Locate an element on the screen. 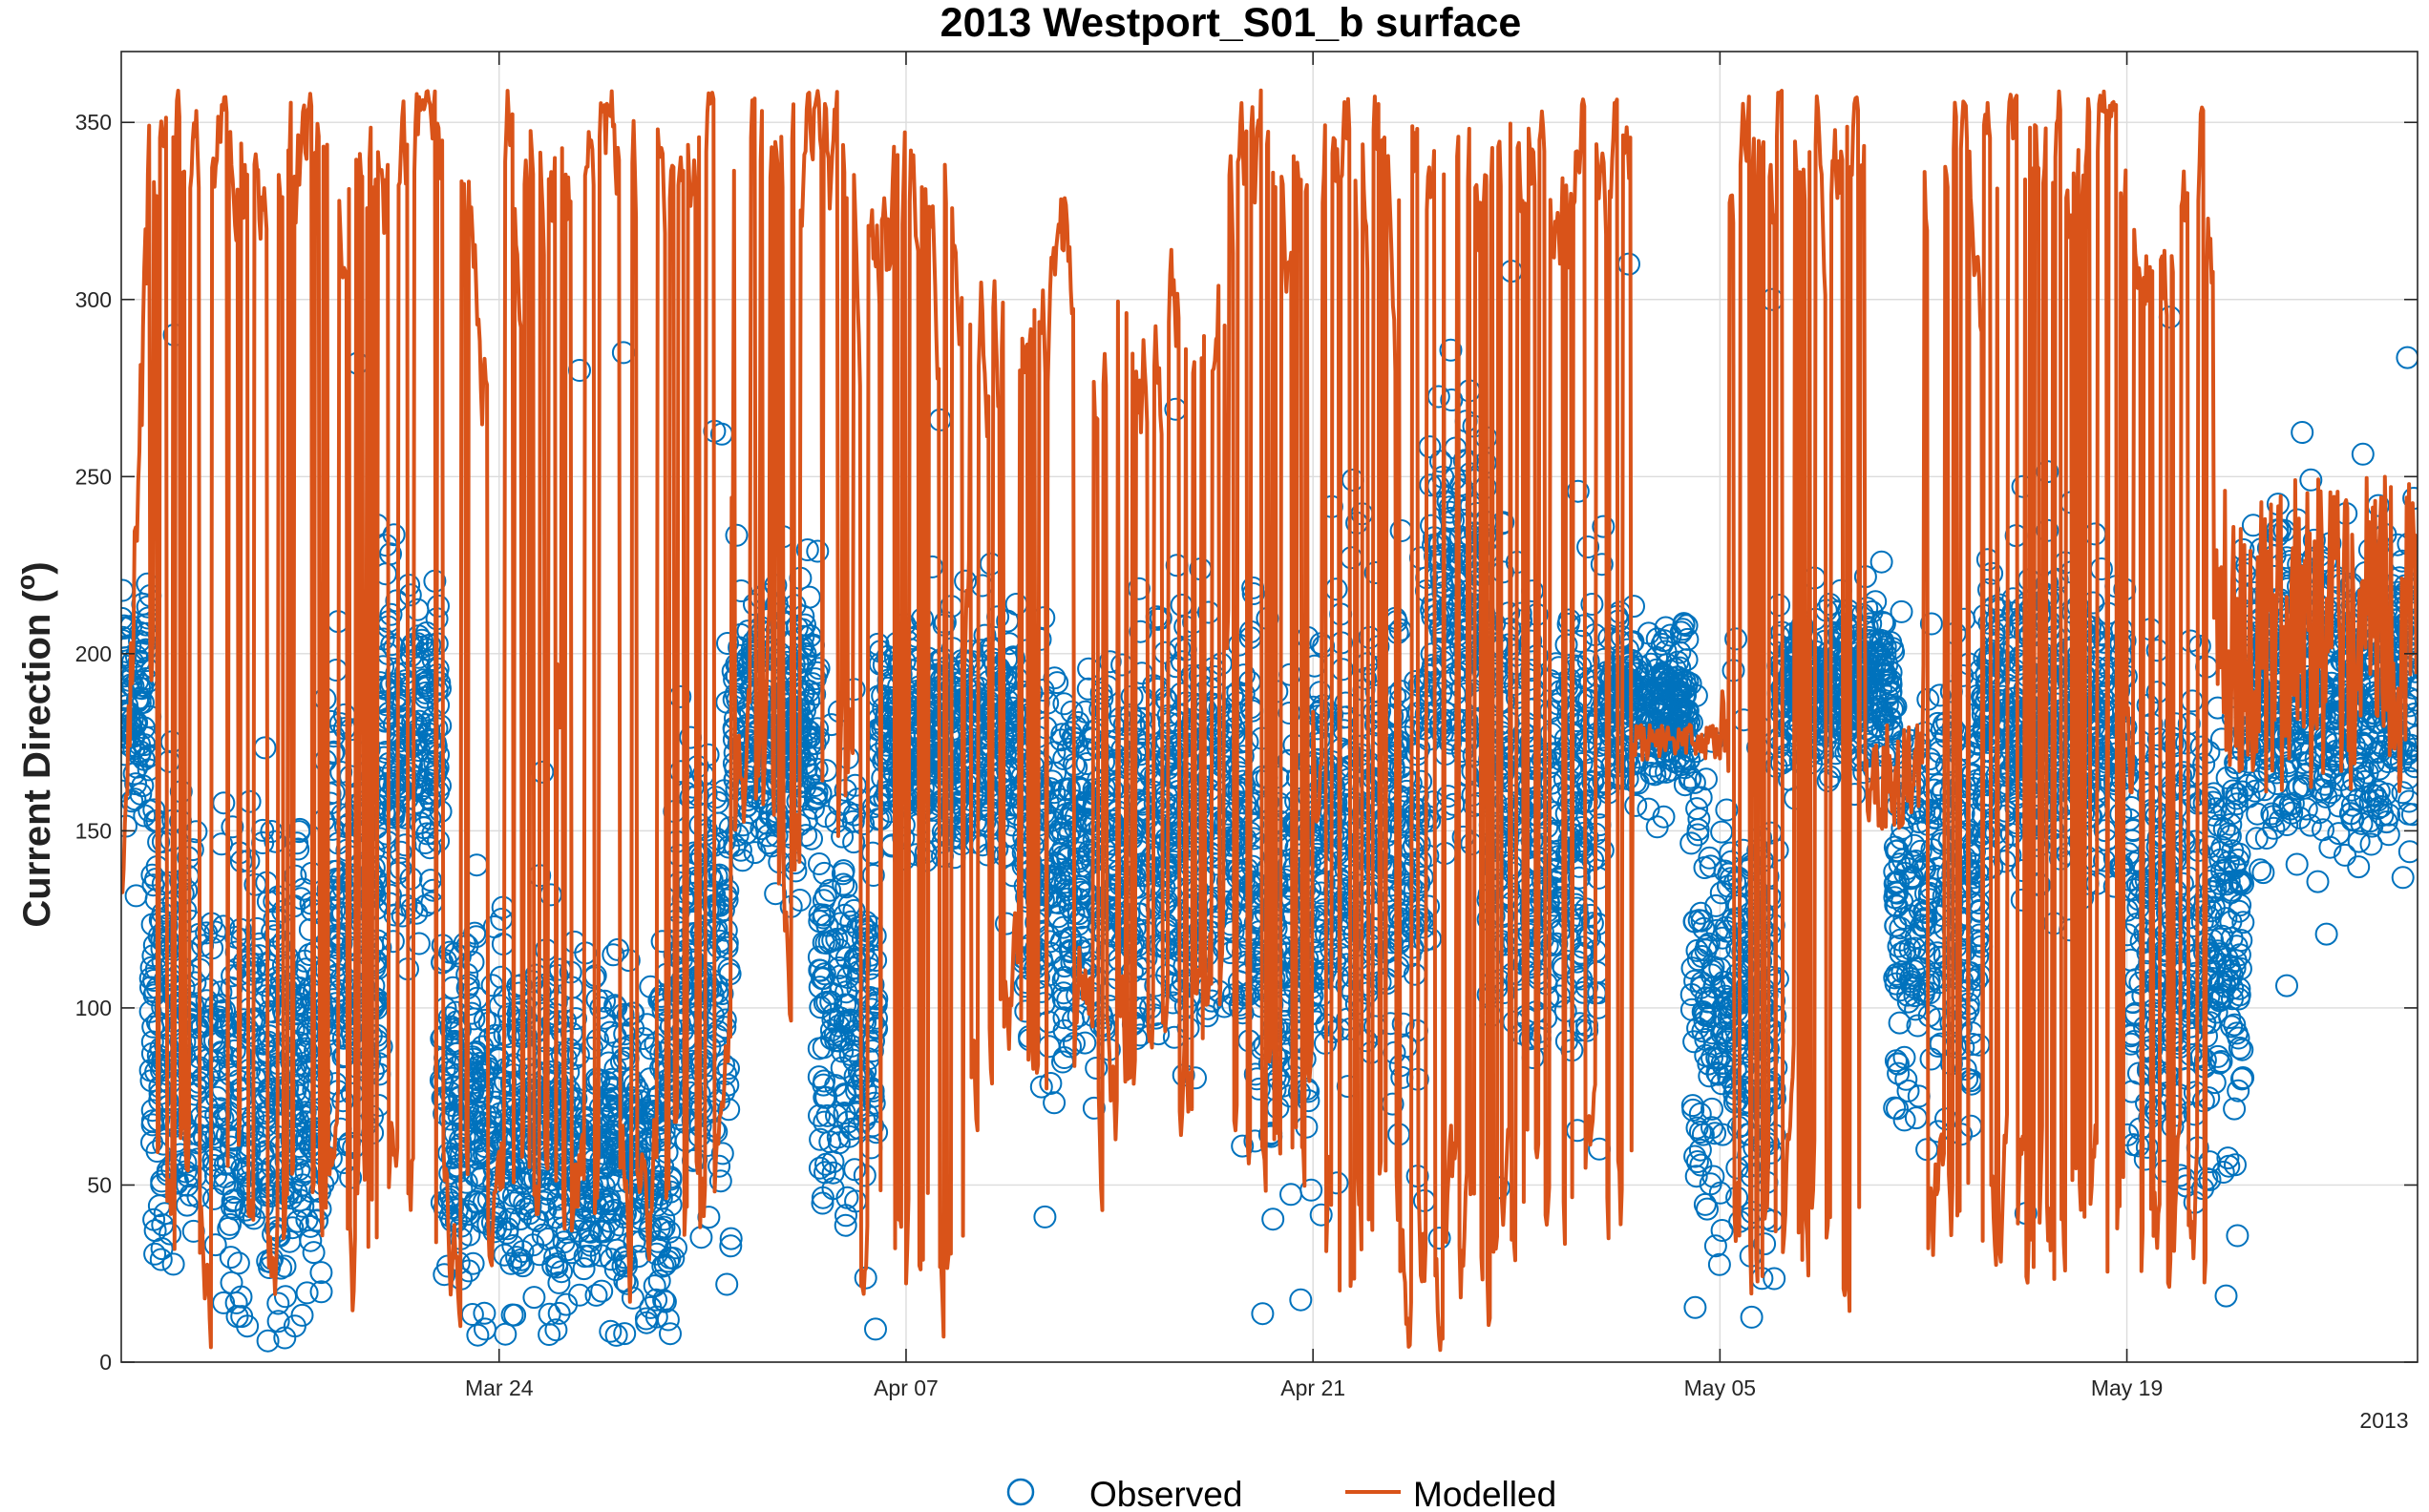 The height and width of the screenshot is (1512, 2429). y-axis-label-main: Current Direction ( is located at coordinates (37, 759).